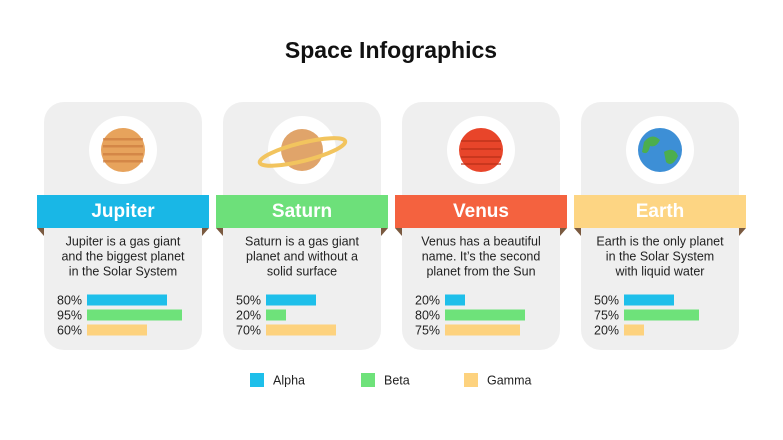  What do you see at coordinates (123, 150) in the screenshot?
I see `planet` at bounding box center [123, 150].